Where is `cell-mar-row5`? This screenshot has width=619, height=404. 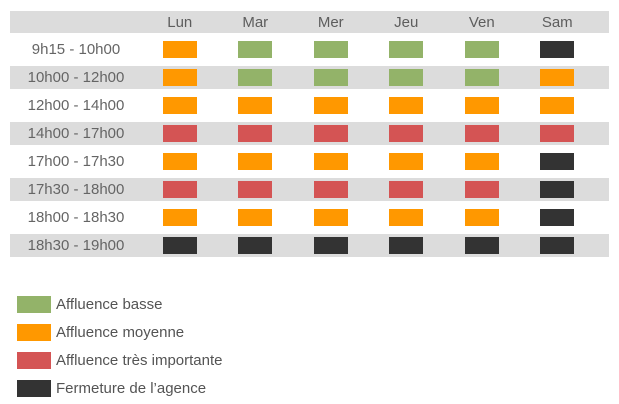 cell-mar-row5 is located at coordinates (256, 189).